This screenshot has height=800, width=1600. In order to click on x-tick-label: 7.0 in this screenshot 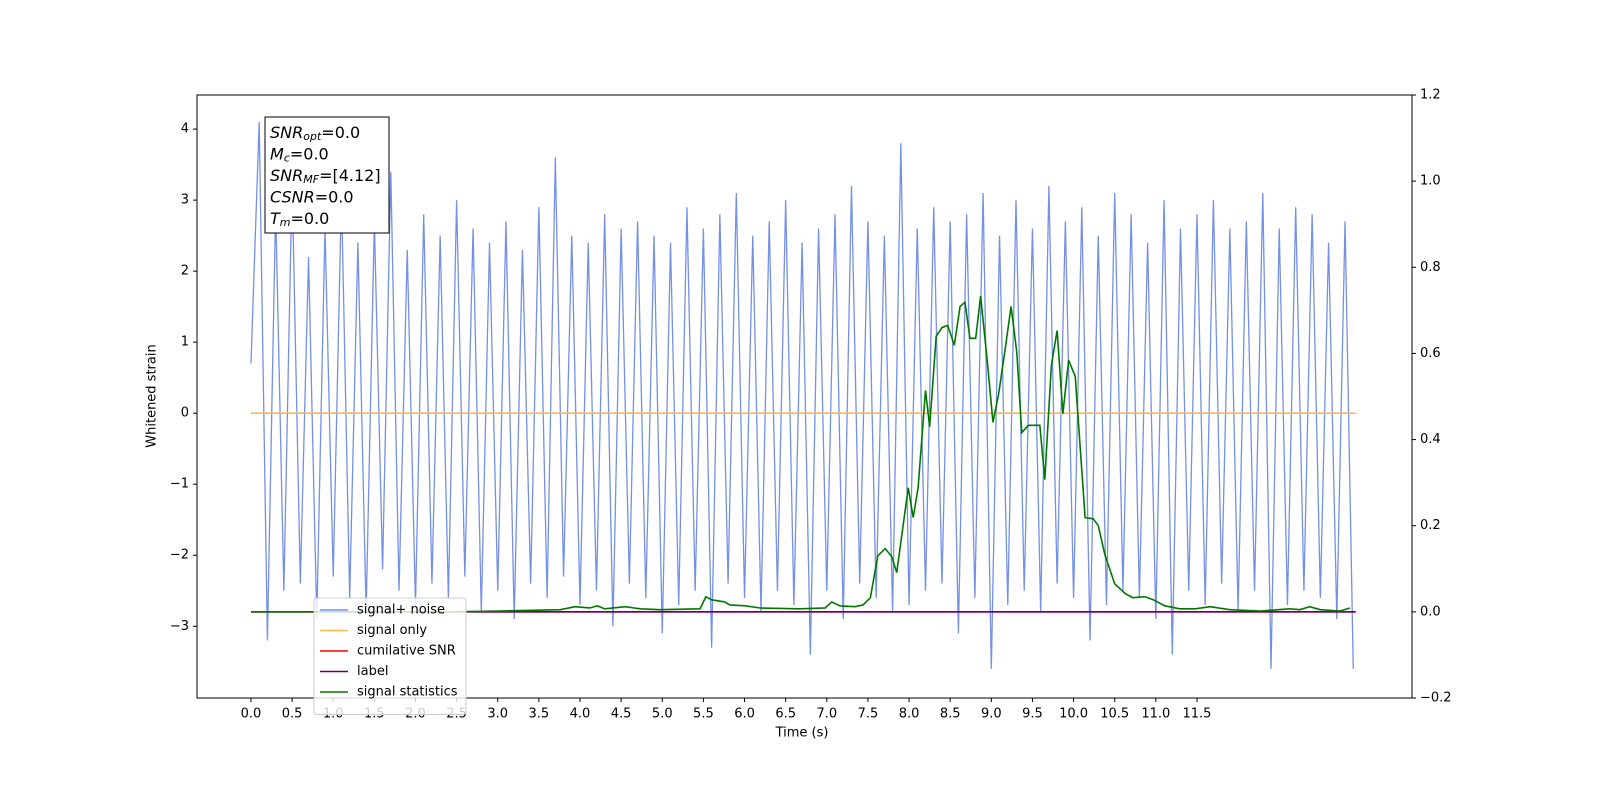, I will do `click(826, 714)`.